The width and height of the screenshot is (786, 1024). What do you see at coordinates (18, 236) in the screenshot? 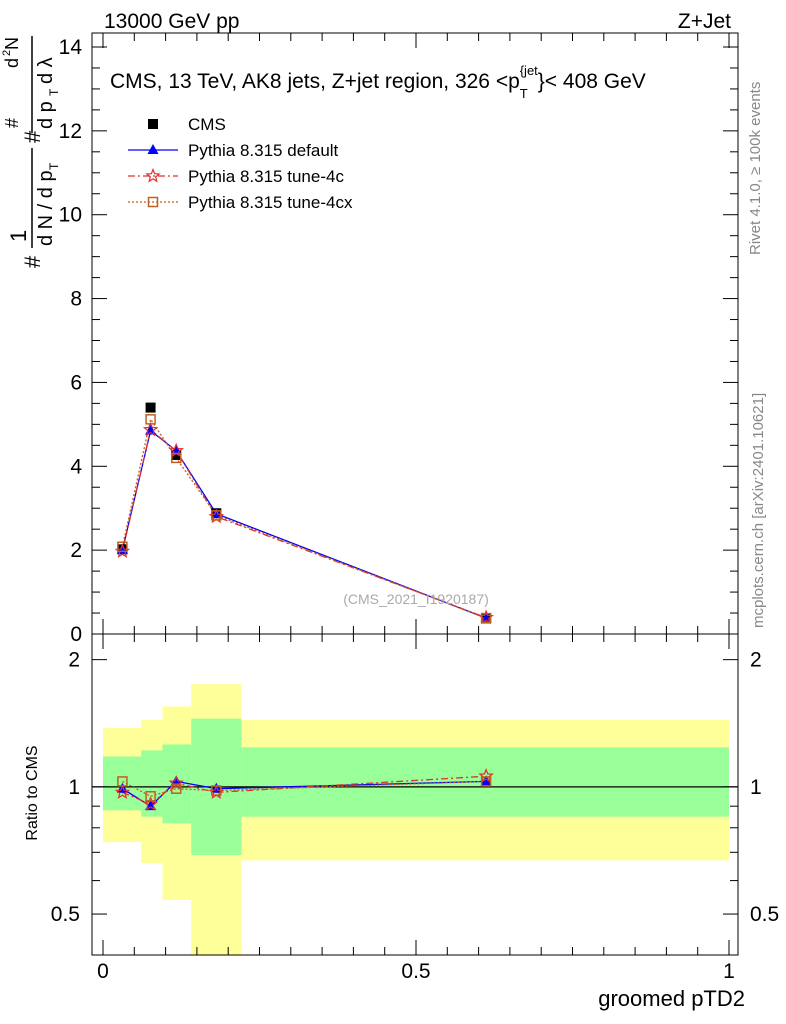
I see `svg-text: 1` at bounding box center [18, 236].